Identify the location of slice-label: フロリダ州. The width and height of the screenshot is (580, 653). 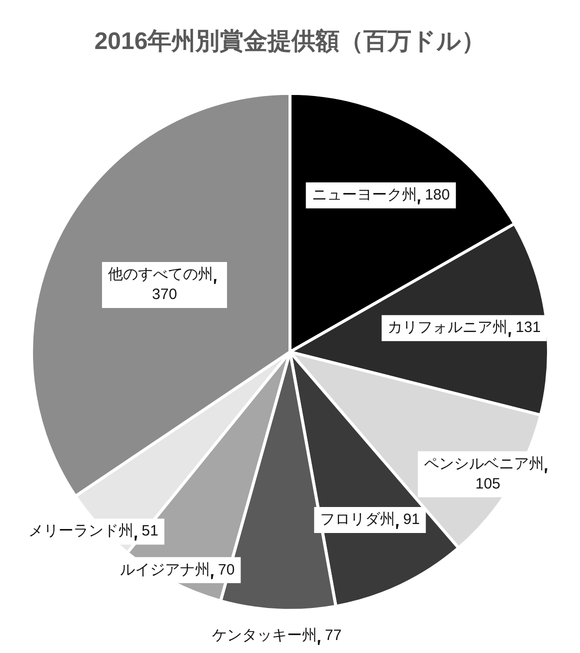
(358, 519).